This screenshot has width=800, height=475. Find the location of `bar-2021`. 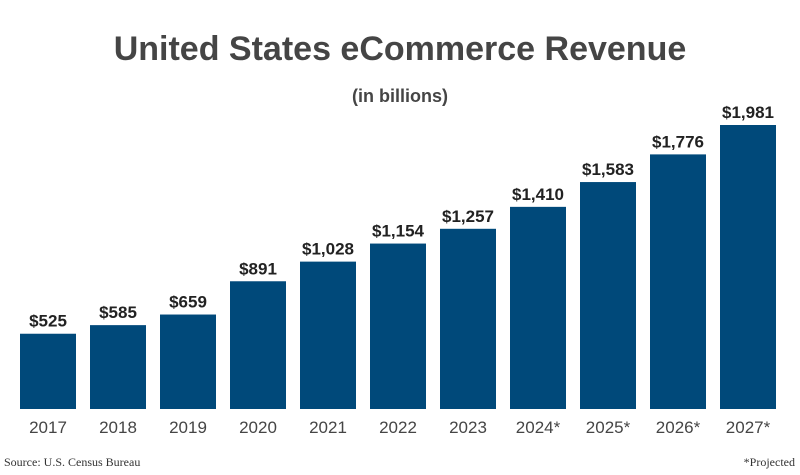

bar-2021 is located at coordinates (328, 335).